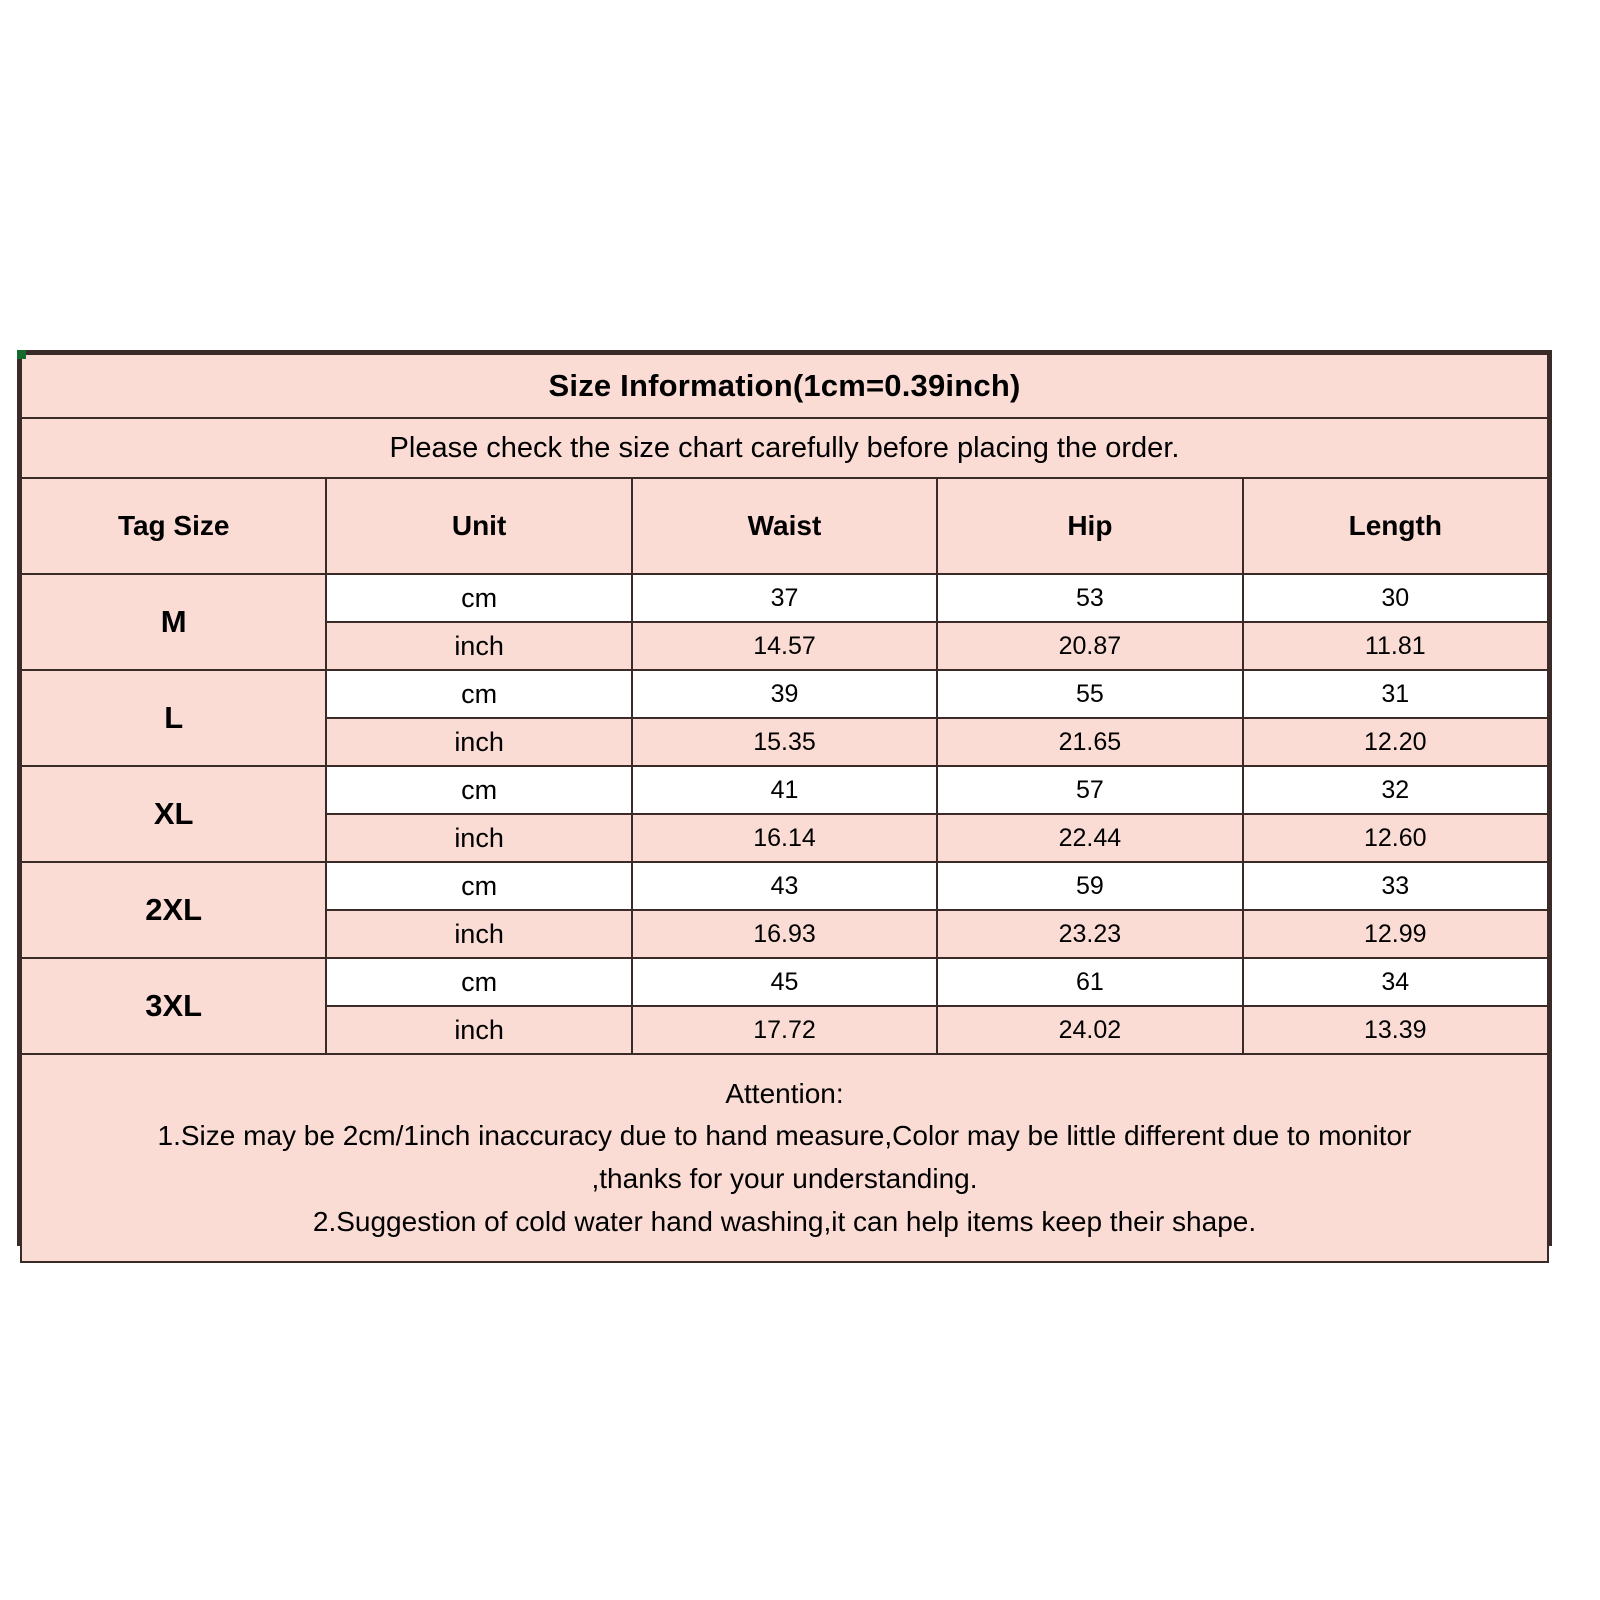  Describe the element at coordinates (173, 526) in the screenshot. I see `column-header-tag-size: Tag Size` at that location.